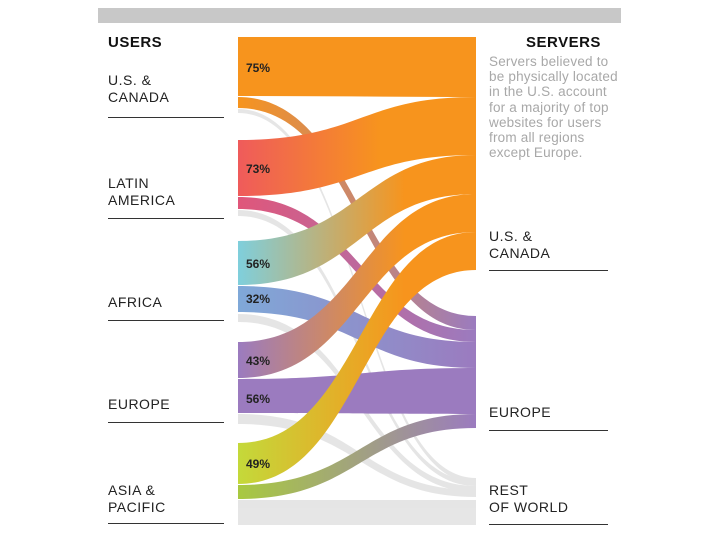  I want to click on user-region-latin-america: LATIN AMERICA, so click(141, 192).